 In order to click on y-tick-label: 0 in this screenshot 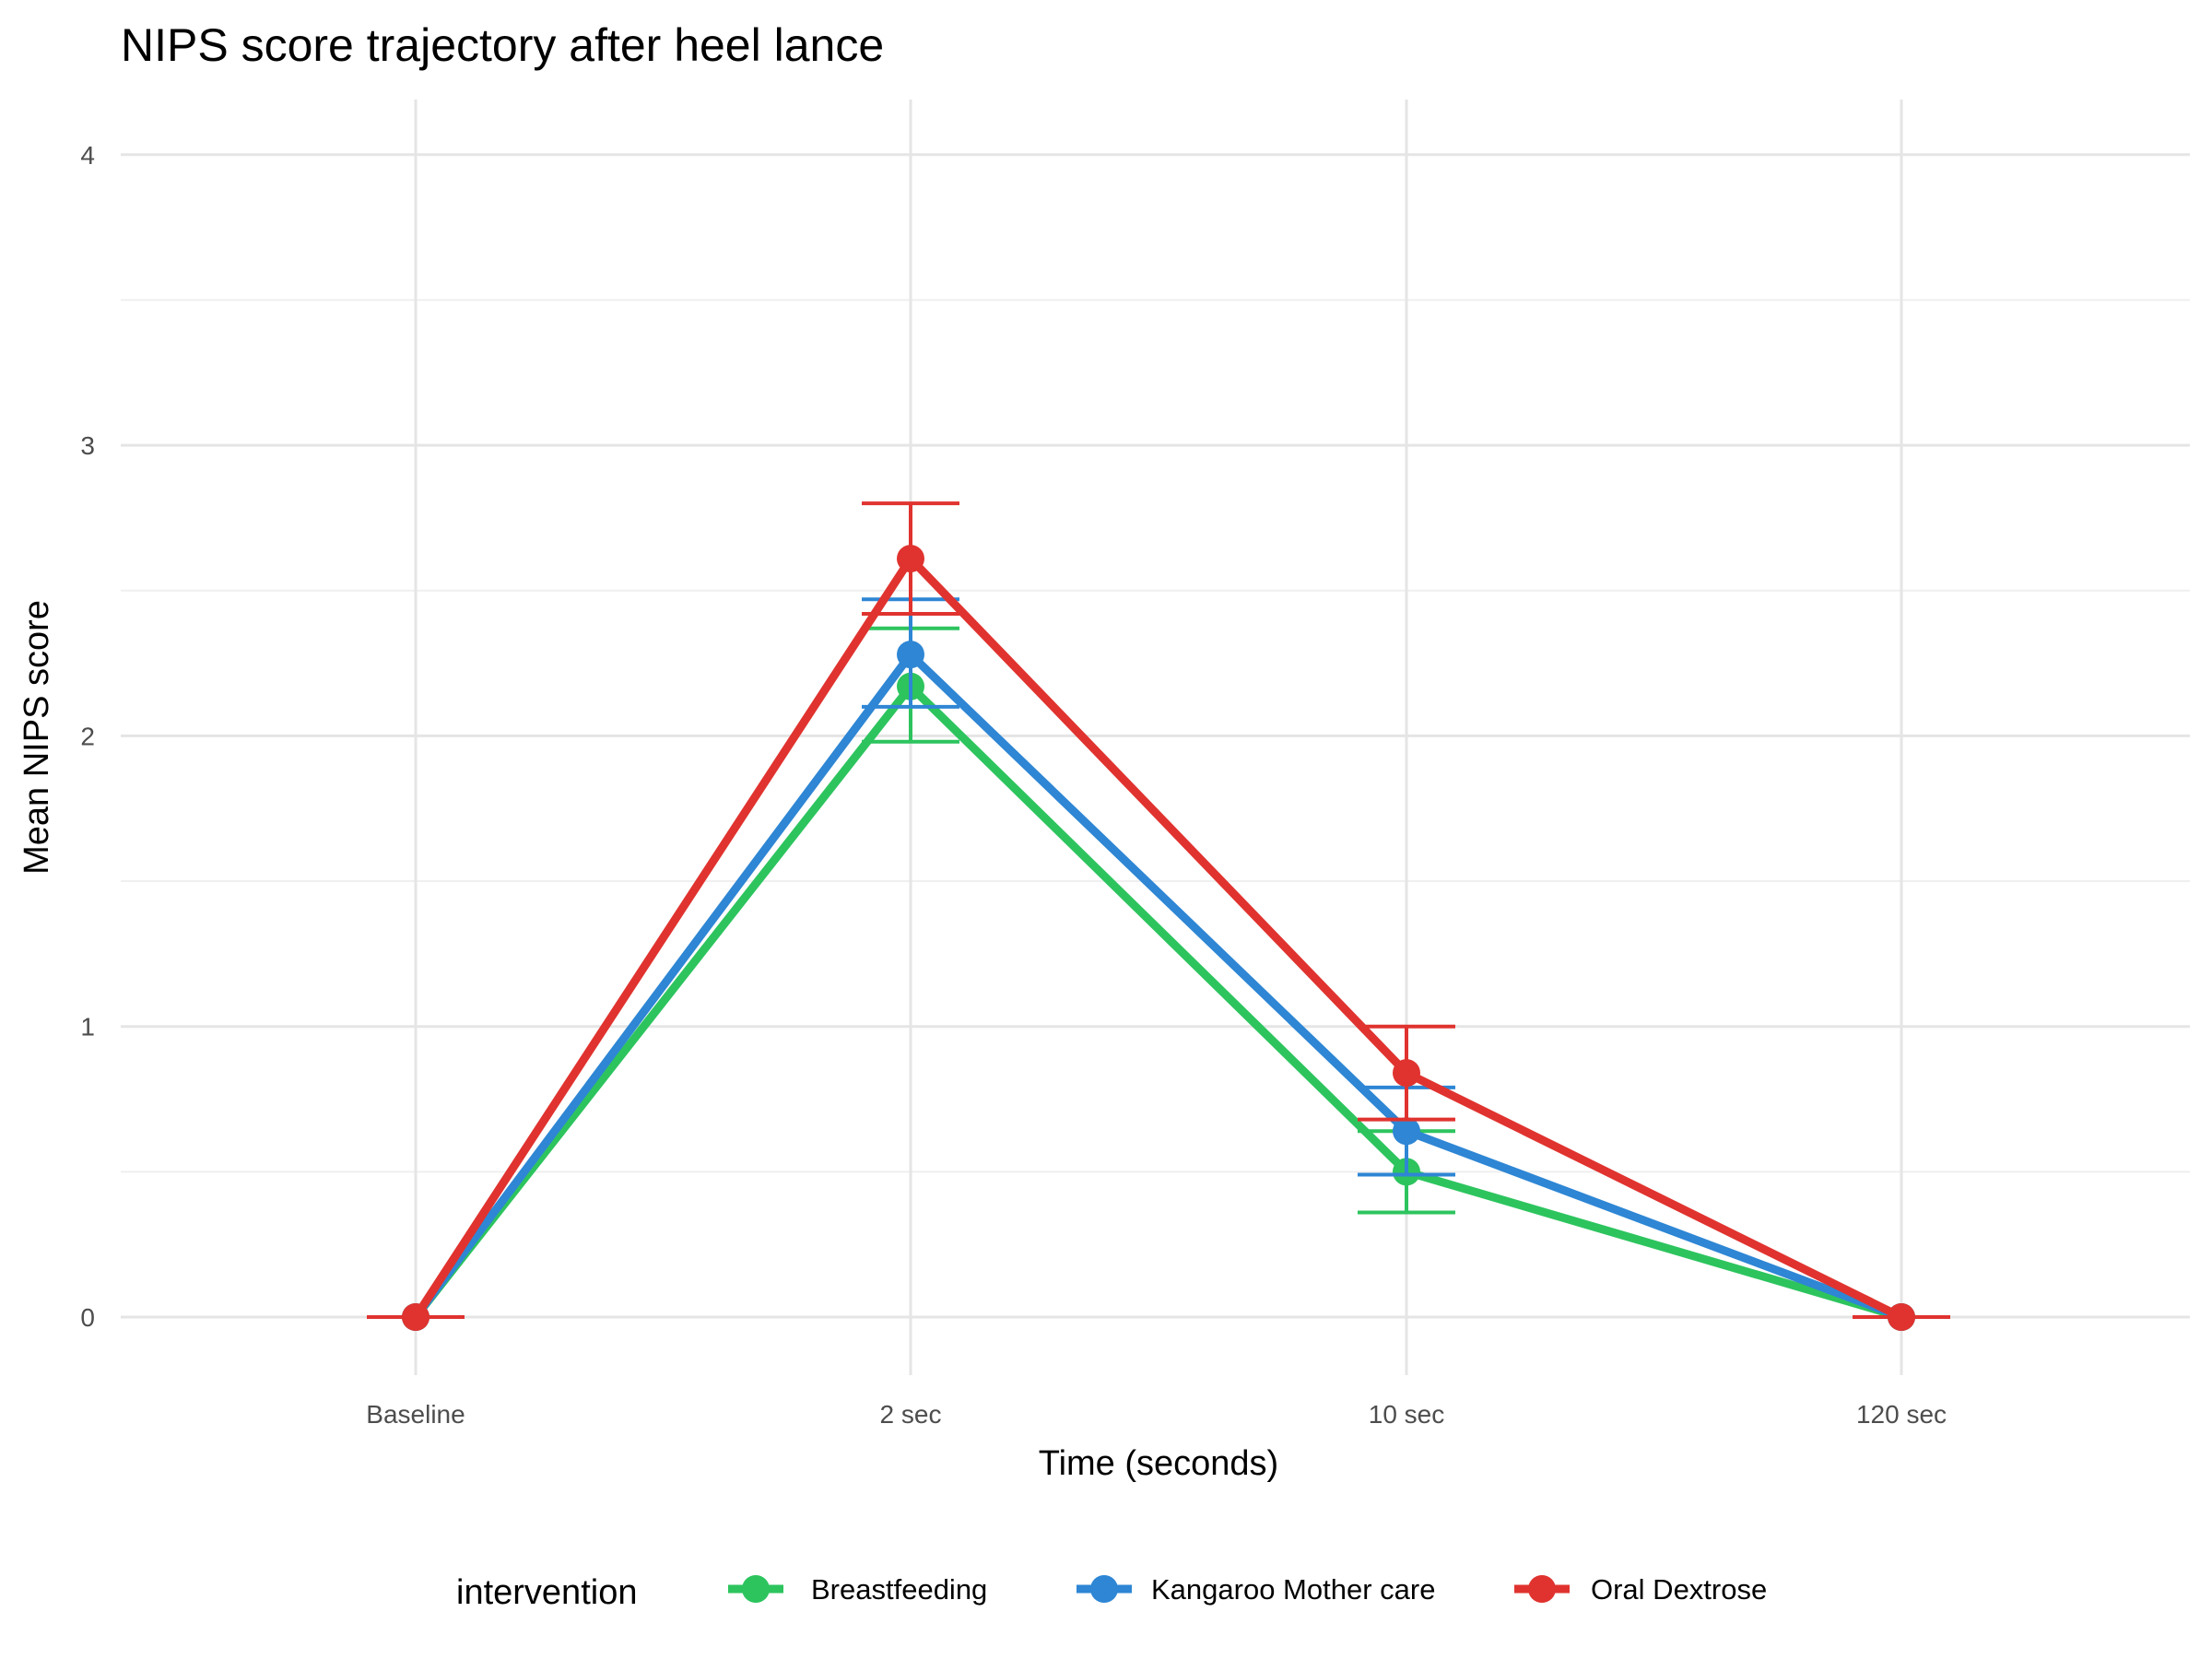, I will do `click(87, 1317)`.